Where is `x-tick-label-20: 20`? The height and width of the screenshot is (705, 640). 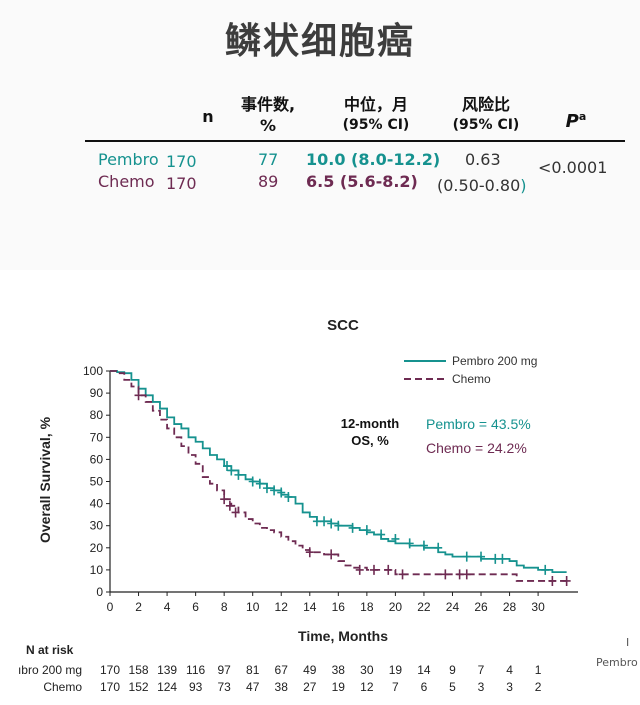 x-tick-label-20: 20 is located at coordinates (396, 607).